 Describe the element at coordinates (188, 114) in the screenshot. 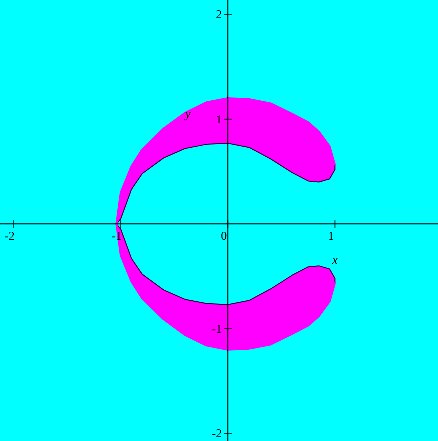

I see `y-axis-title: y` at that location.